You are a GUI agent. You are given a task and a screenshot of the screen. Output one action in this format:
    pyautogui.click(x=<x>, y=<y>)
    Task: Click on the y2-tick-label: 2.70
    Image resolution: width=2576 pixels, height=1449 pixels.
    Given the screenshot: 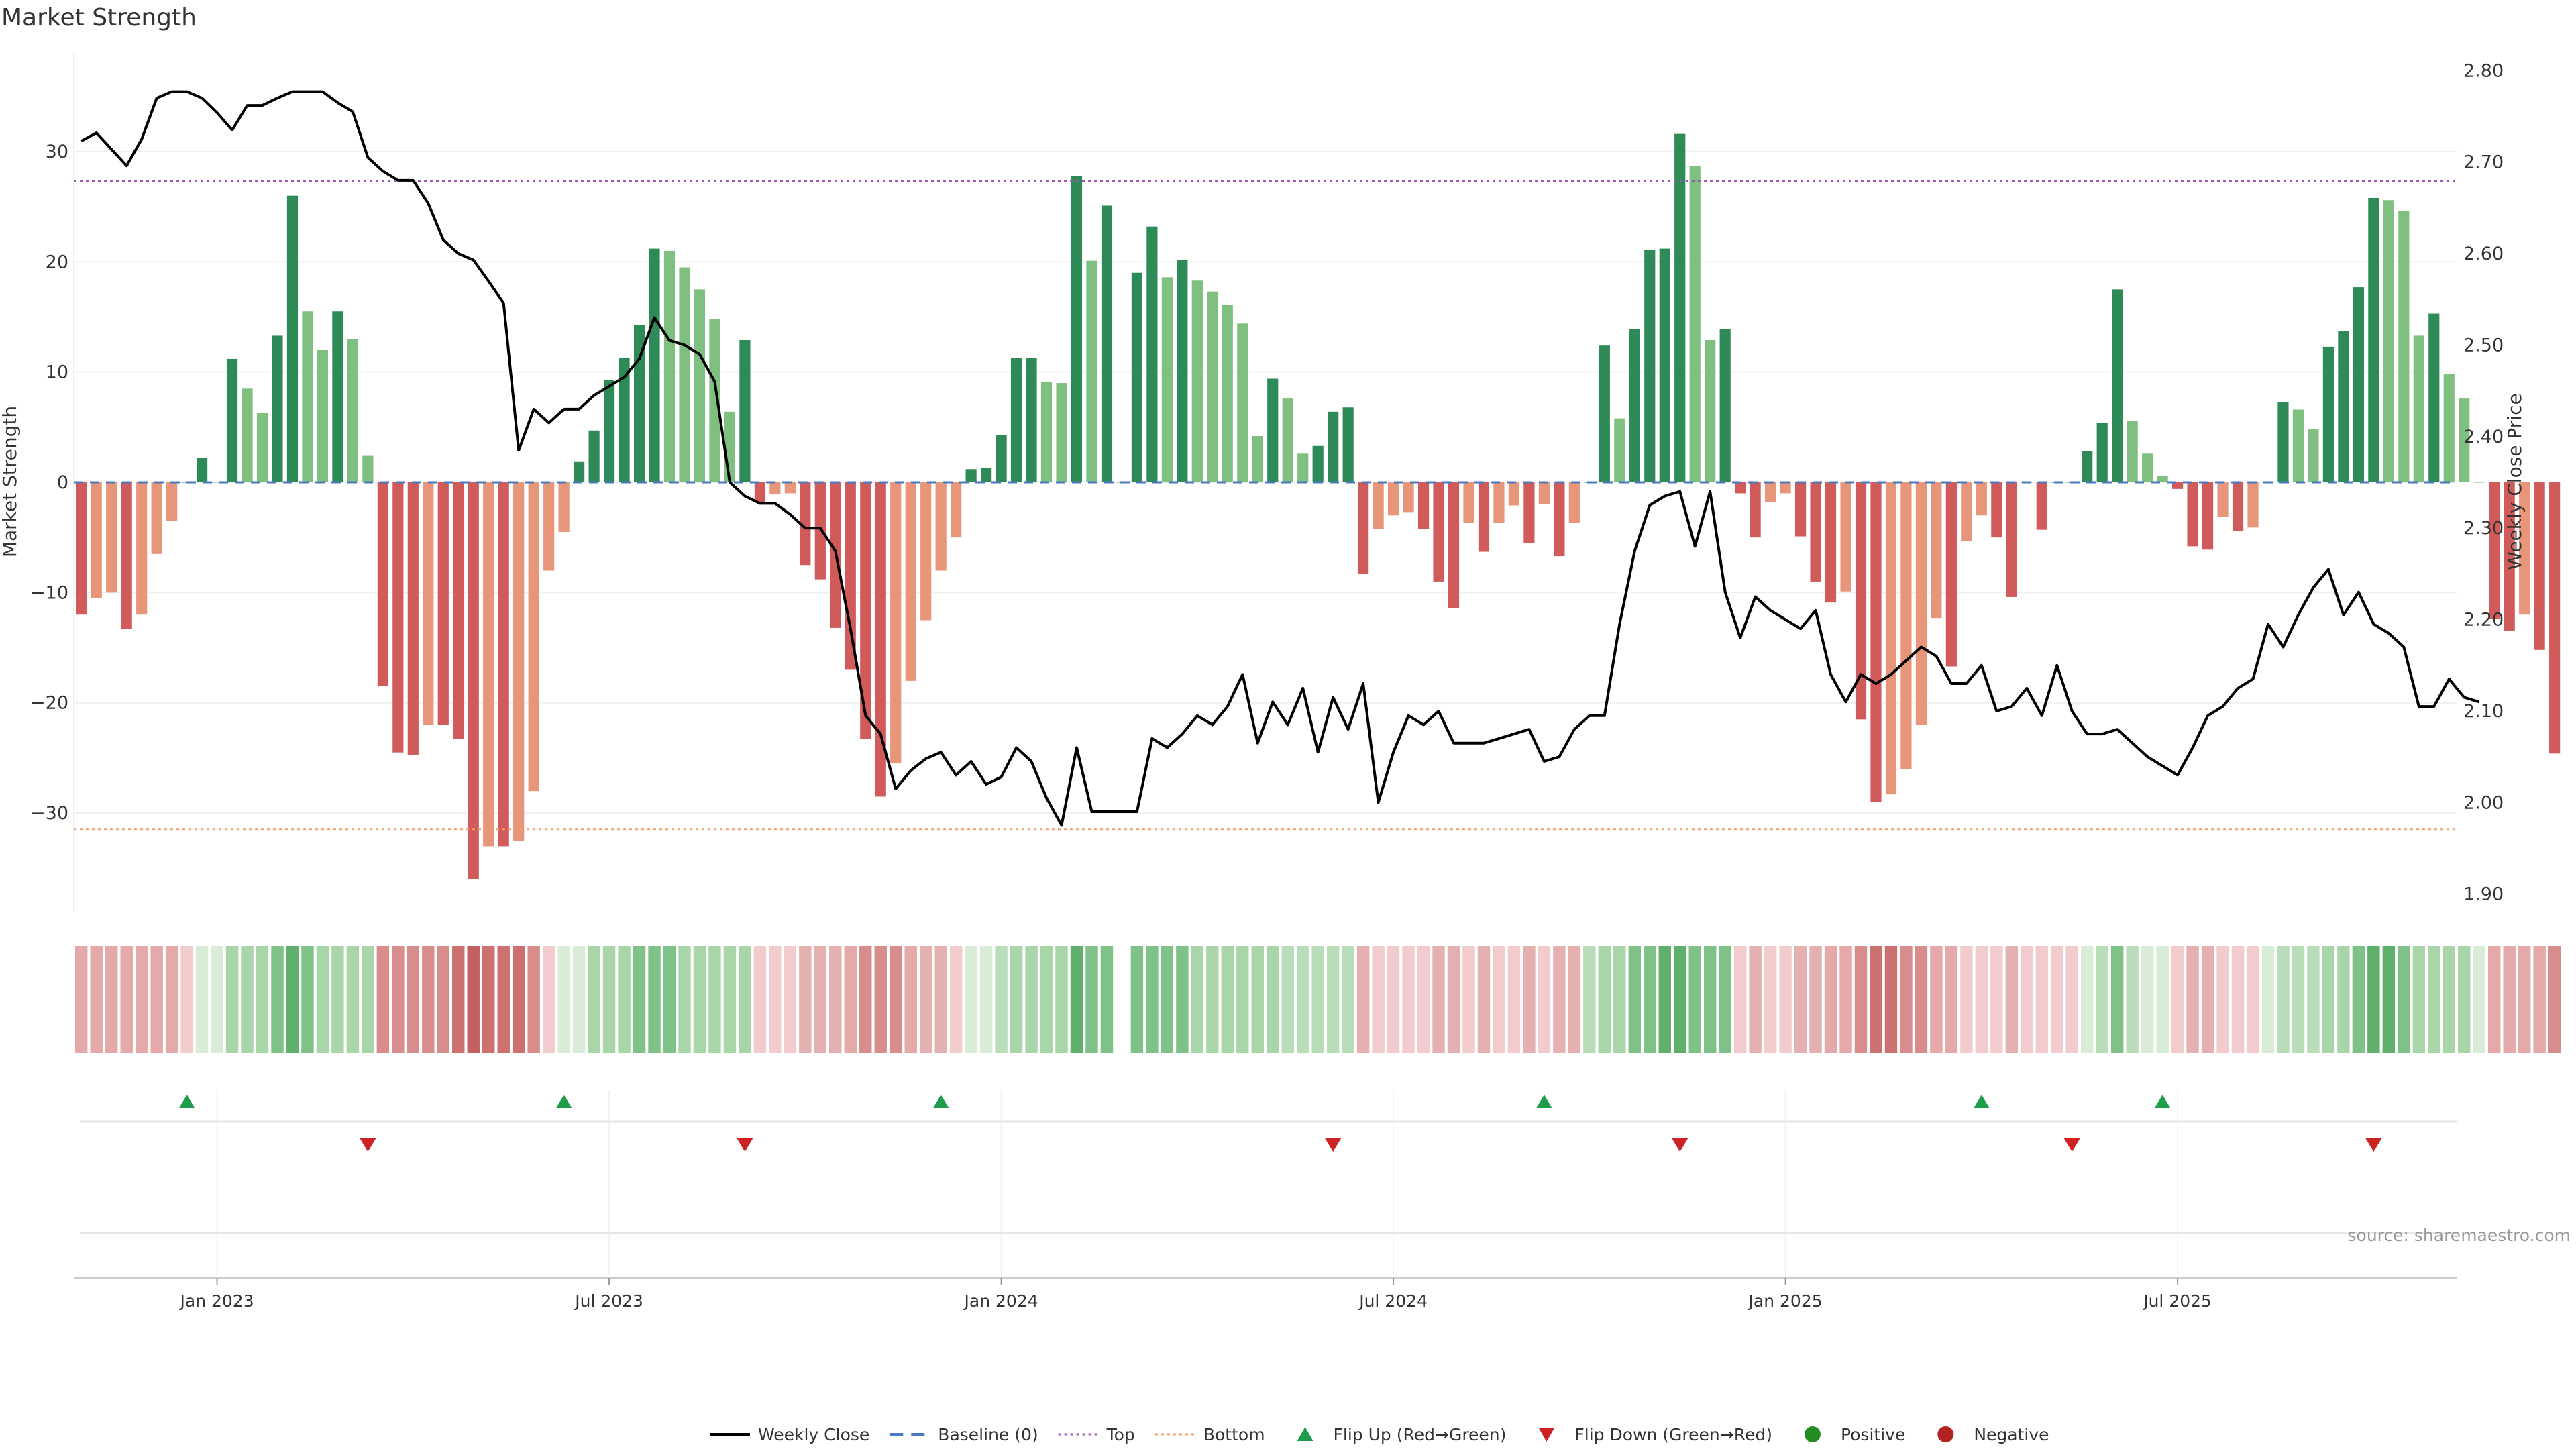 What is the action you would take?
    pyautogui.click(x=2483, y=162)
    